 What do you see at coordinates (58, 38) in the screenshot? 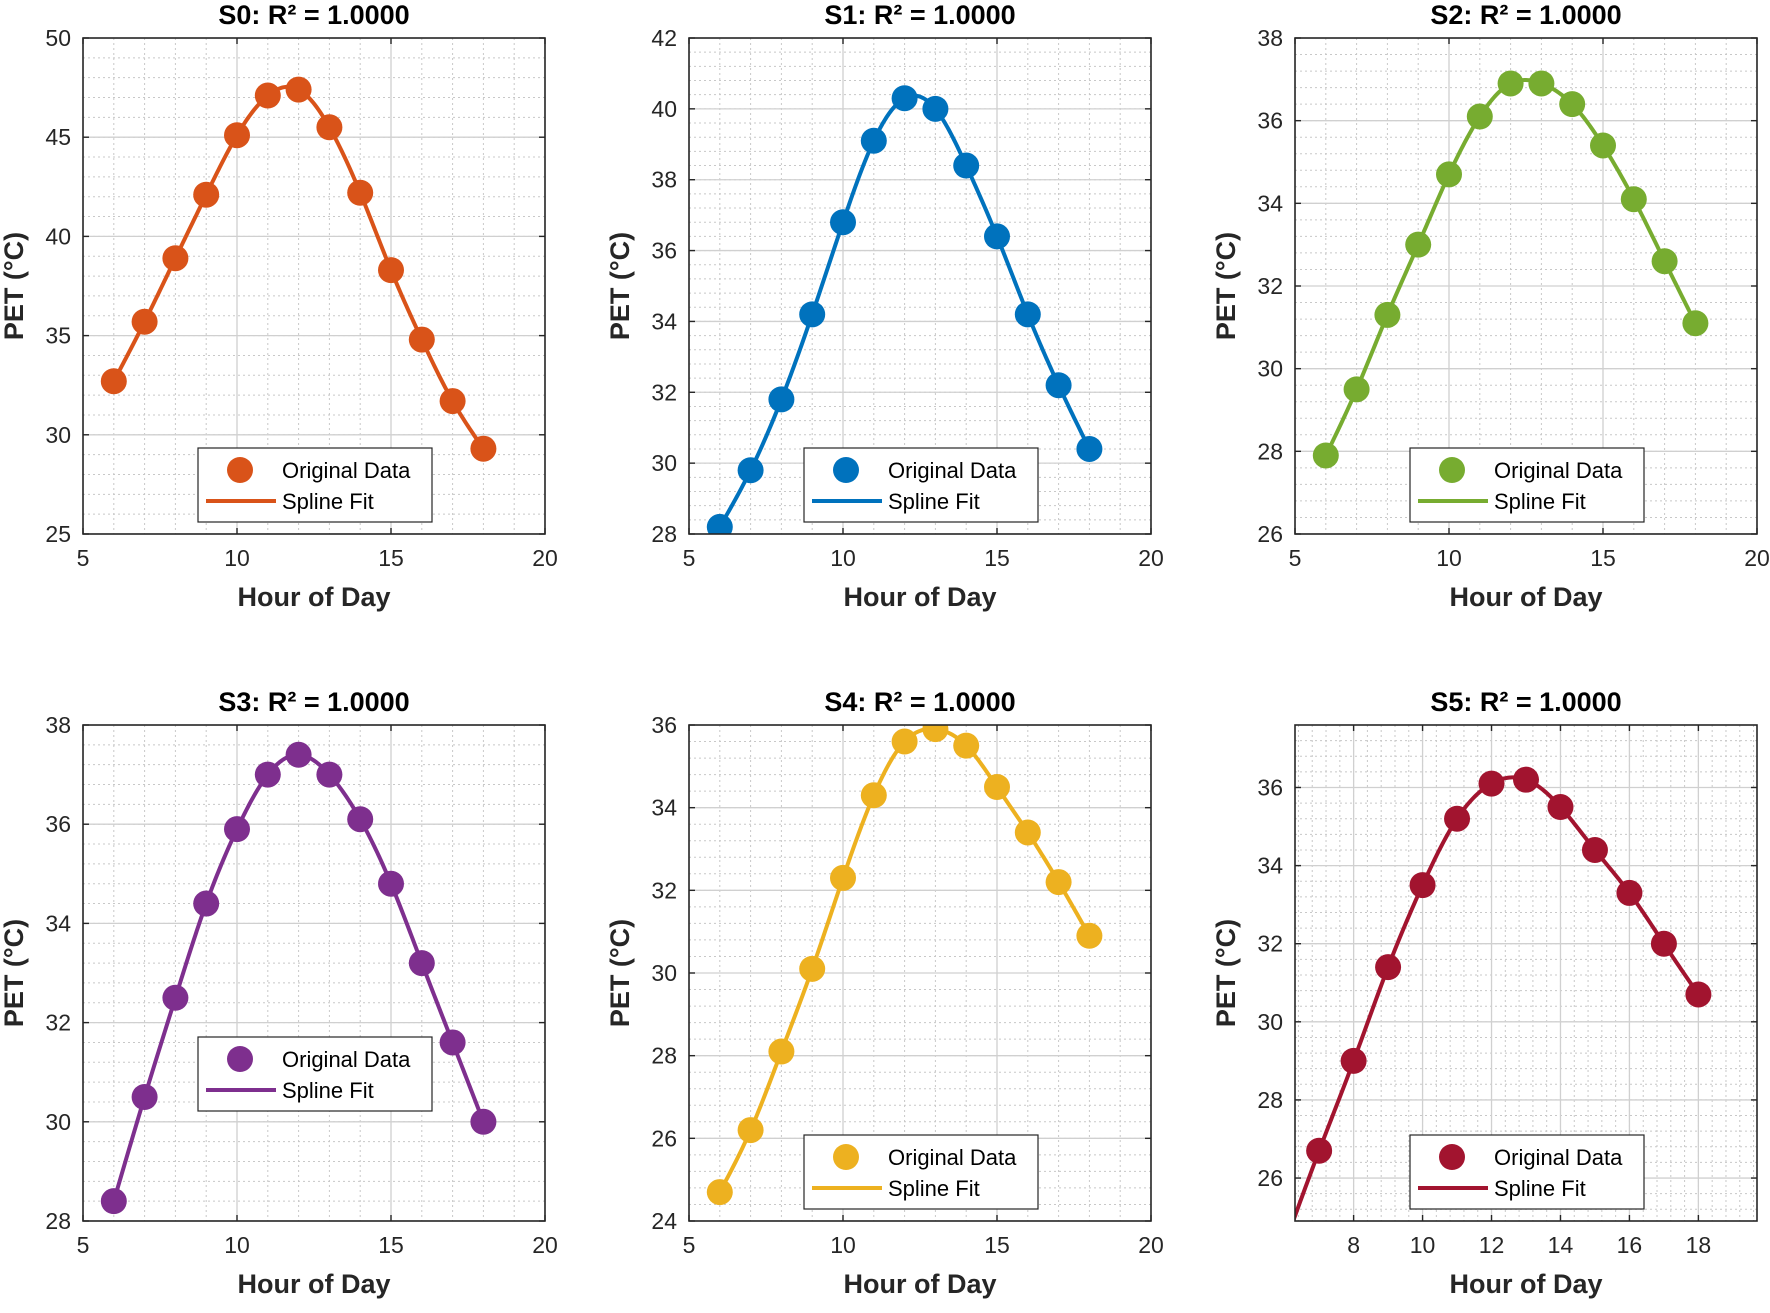
I see `y-tick-label: 50` at bounding box center [58, 38].